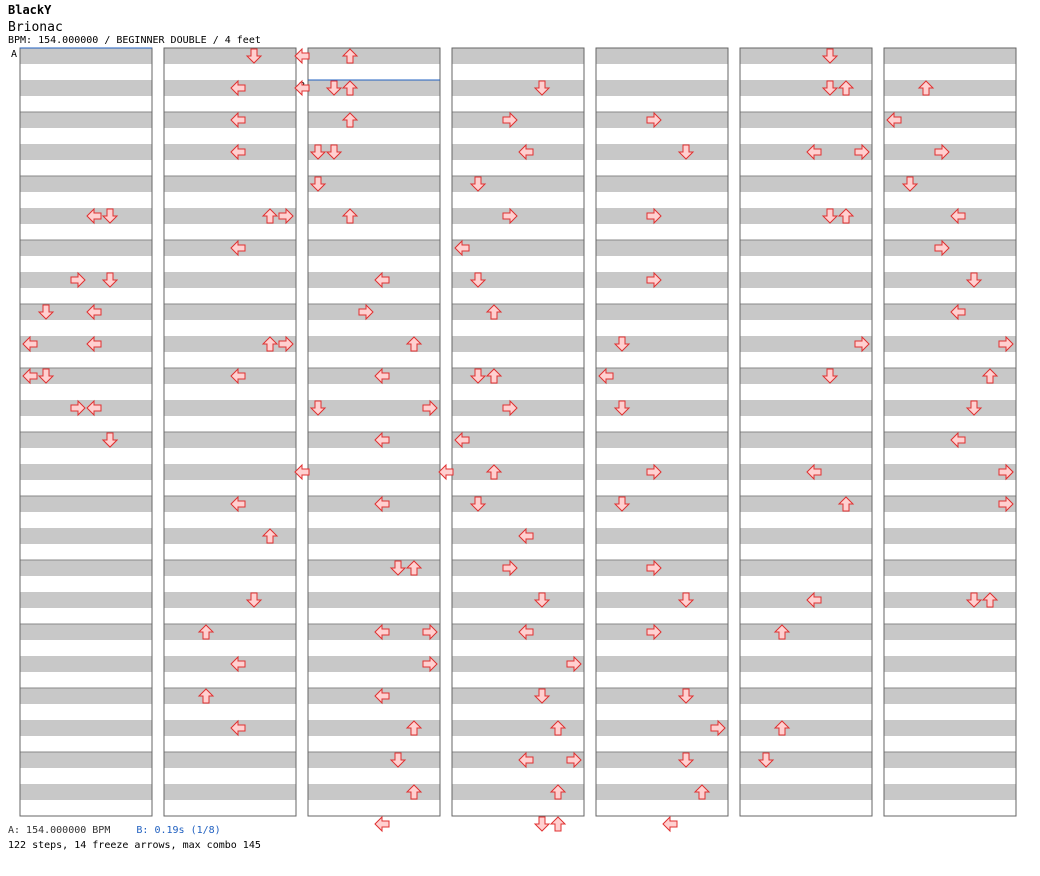 Image resolution: width=1040 pixels, height=876 pixels. Describe the element at coordinates (14, 54) in the screenshot. I see `marker-label: A` at that location.